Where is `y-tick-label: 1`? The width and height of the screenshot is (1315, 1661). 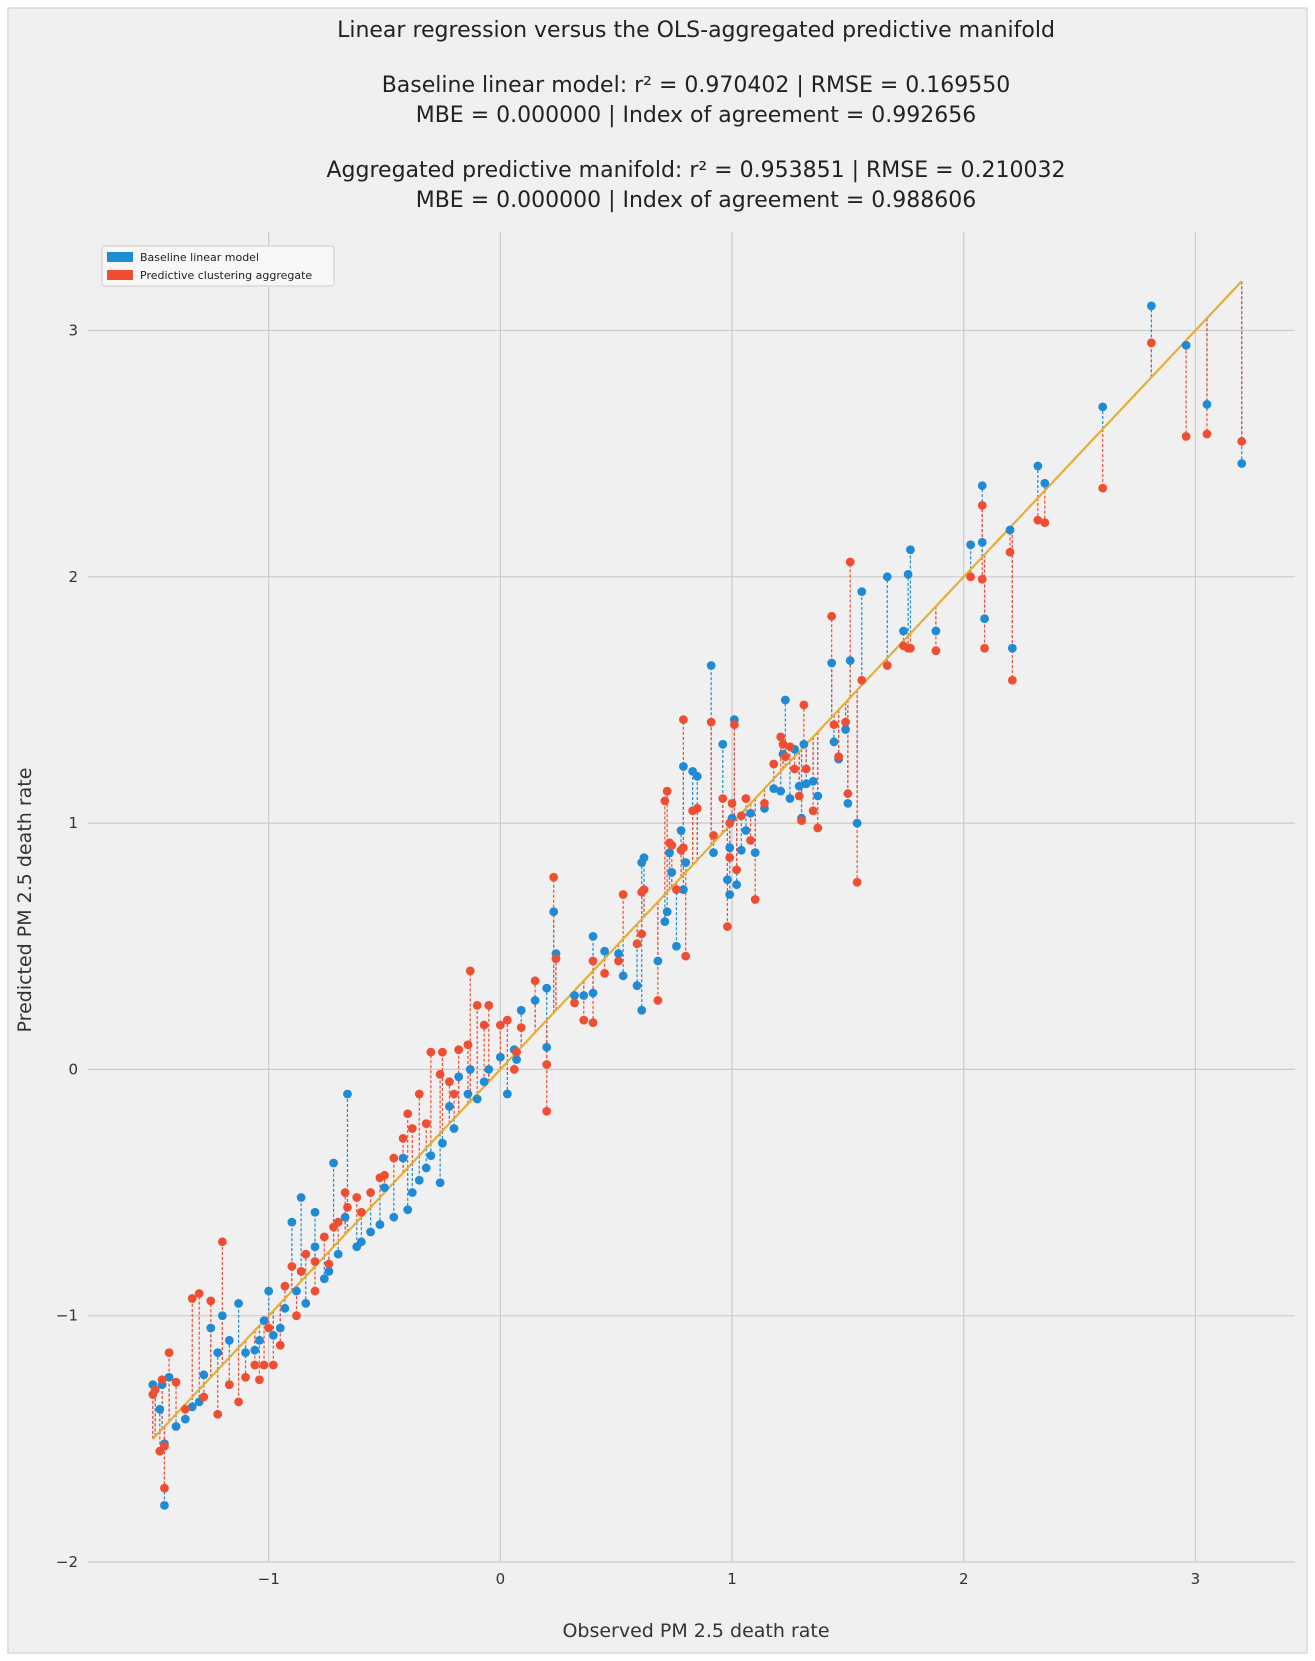
y-tick-label: 1 is located at coordinates (73, 823).